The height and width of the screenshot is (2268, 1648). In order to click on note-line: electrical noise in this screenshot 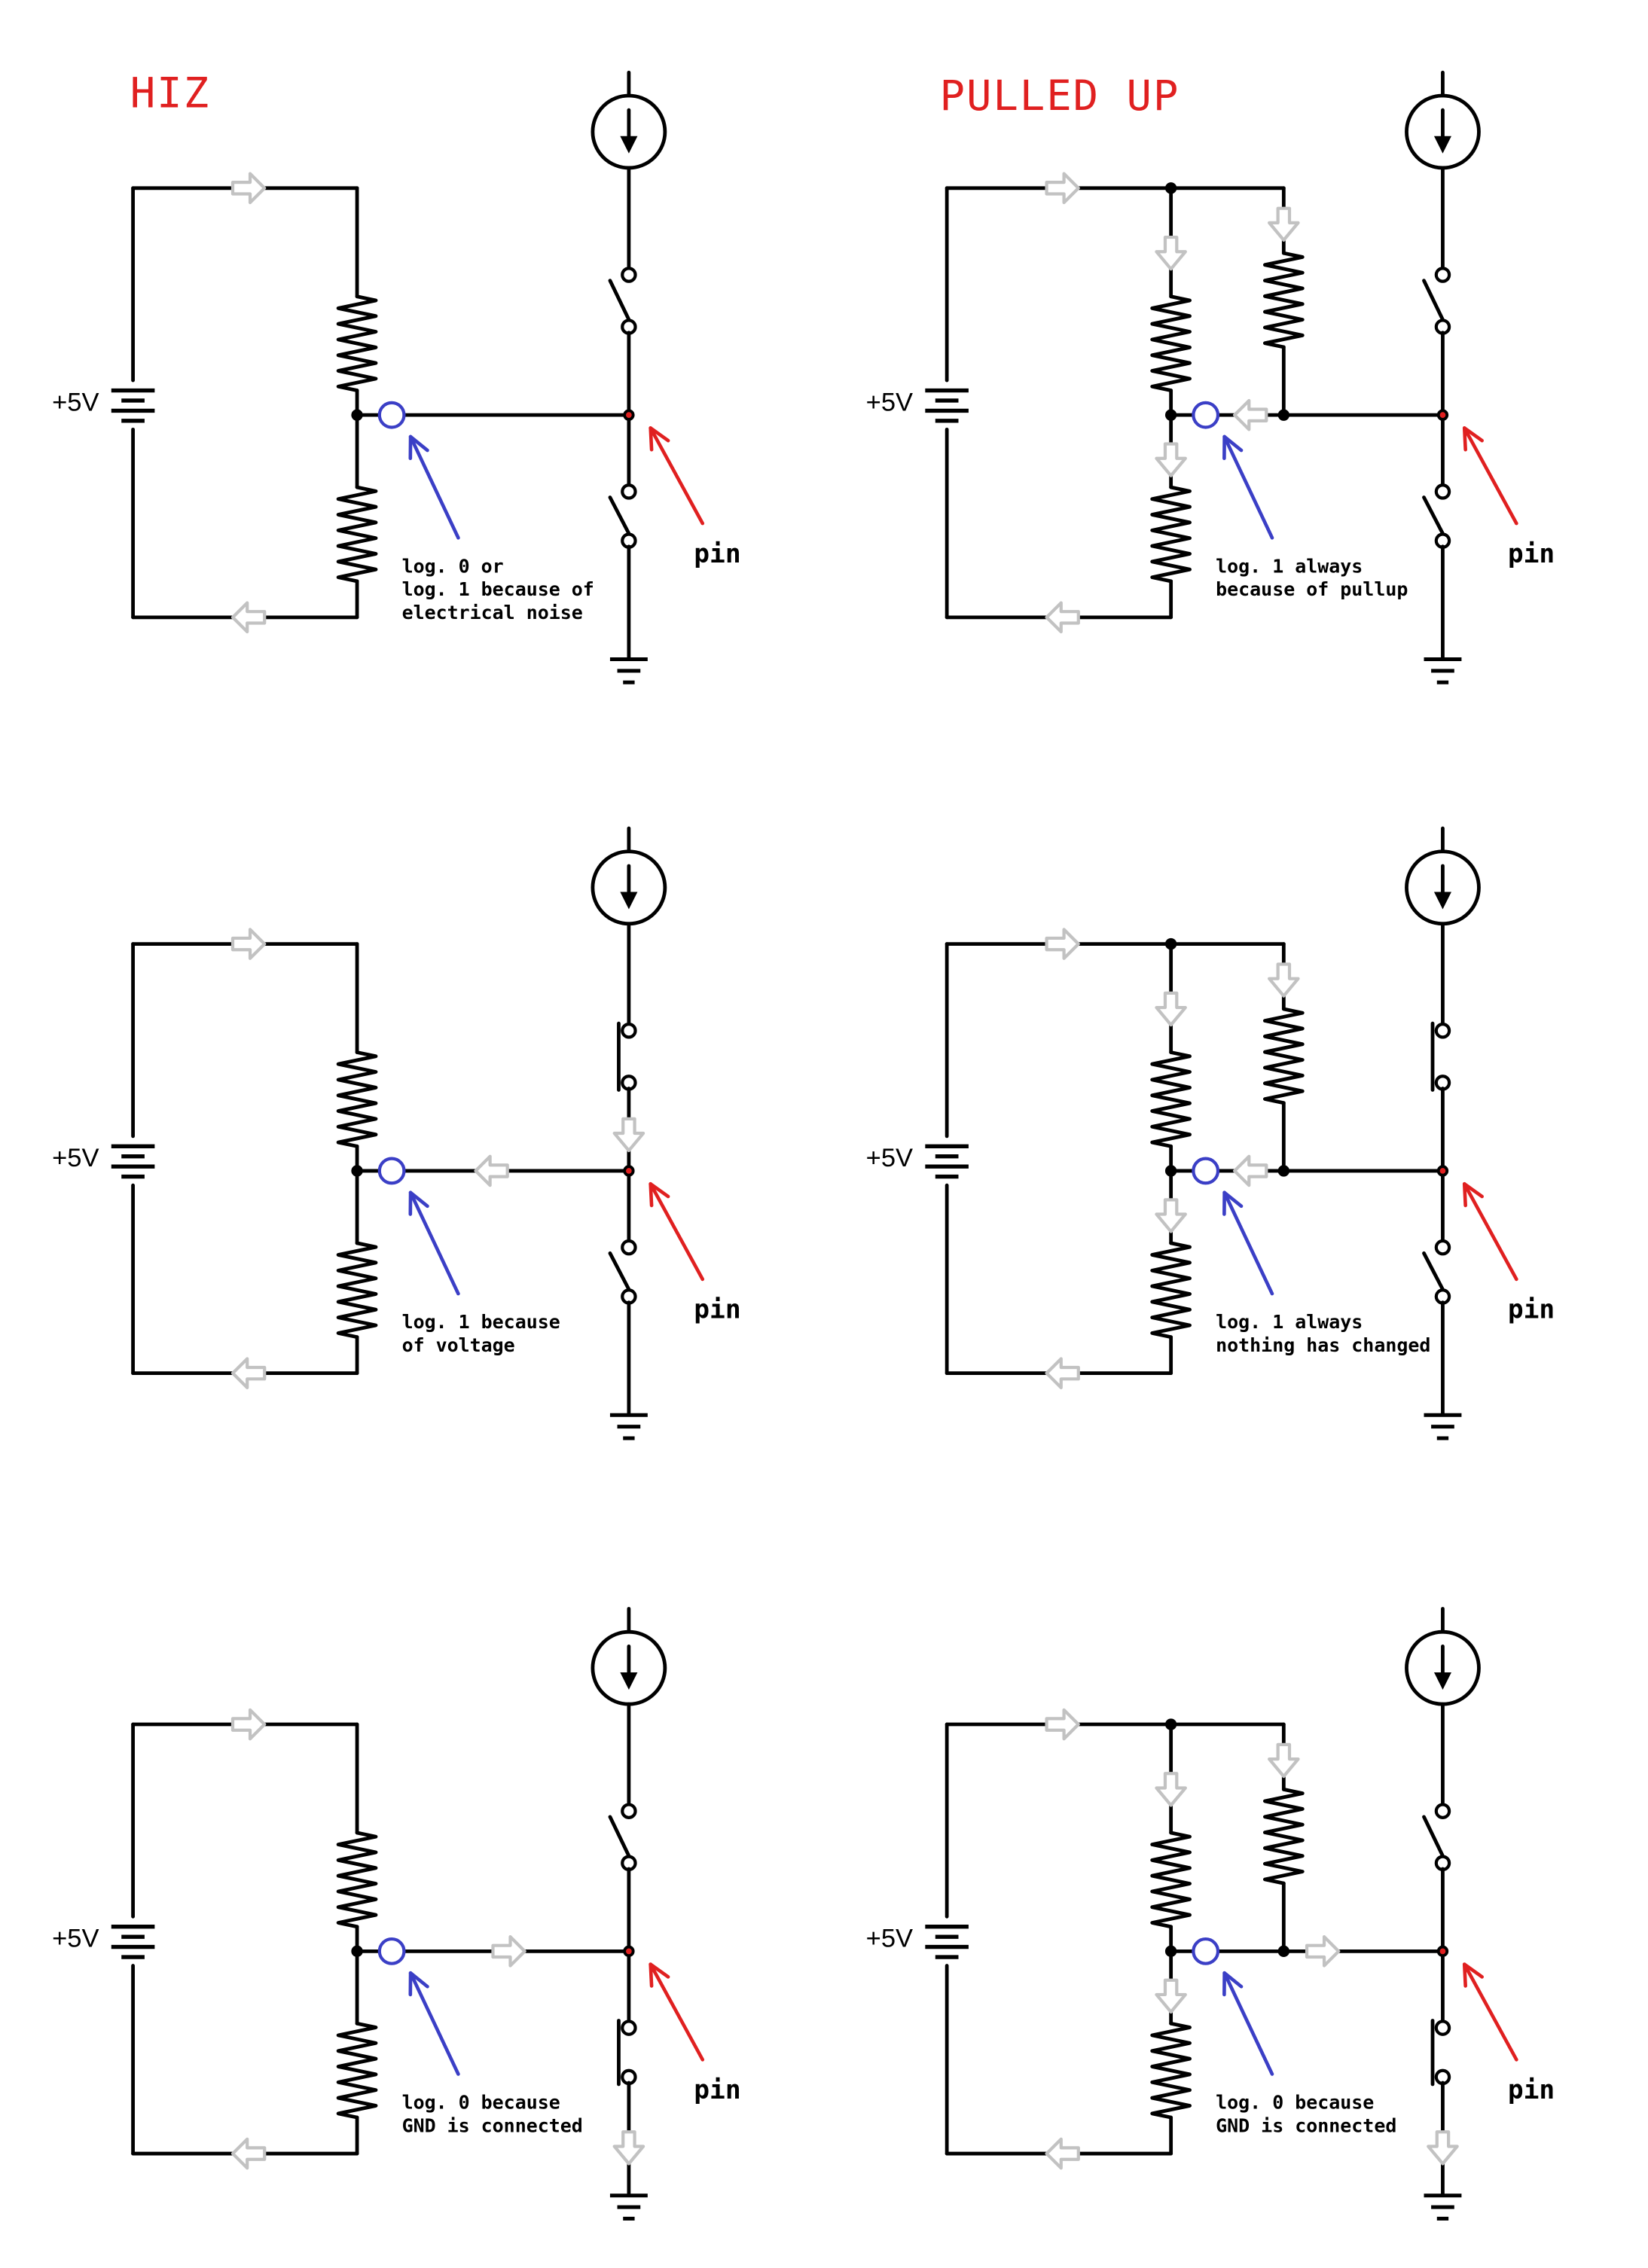, I will do `click(492, 612)`.